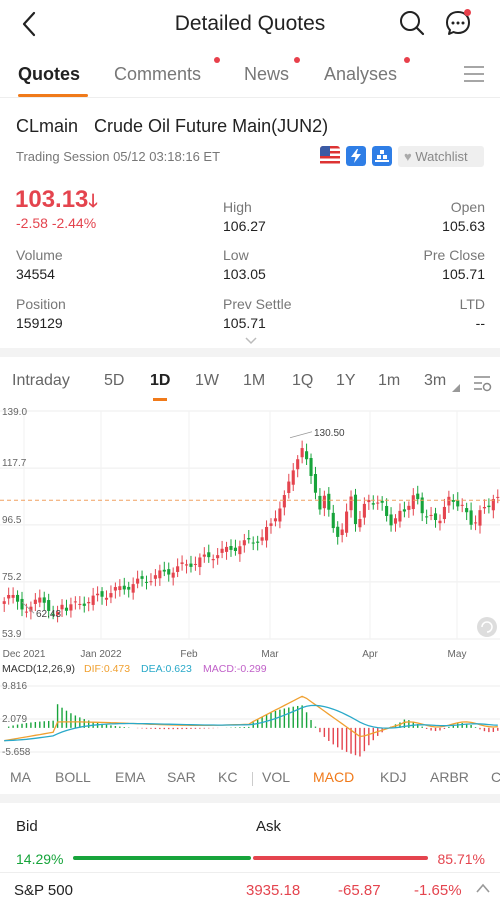  What do you see at coordinates (181, 777) in the screenshot?
I see `indicator-sar: SAR` at bounding box center [181, 777].